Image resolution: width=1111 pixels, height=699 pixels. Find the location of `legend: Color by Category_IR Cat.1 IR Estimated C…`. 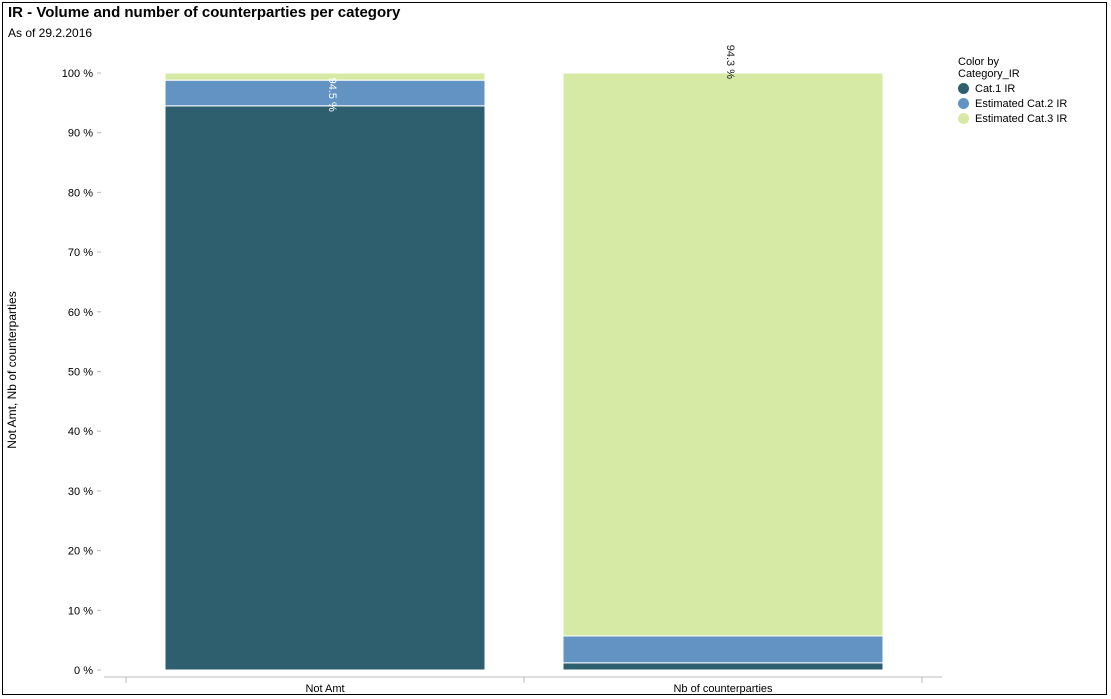

legend: Color by Category_IR Cat.1 IR Estimated C… is located at coordinates (1012, 90).